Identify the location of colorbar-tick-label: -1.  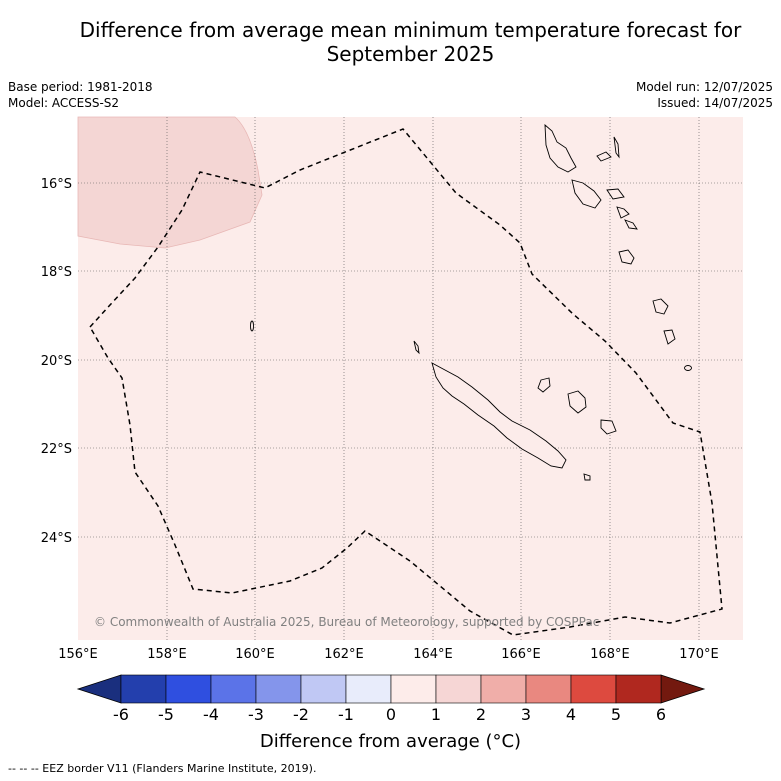
(346, 714).